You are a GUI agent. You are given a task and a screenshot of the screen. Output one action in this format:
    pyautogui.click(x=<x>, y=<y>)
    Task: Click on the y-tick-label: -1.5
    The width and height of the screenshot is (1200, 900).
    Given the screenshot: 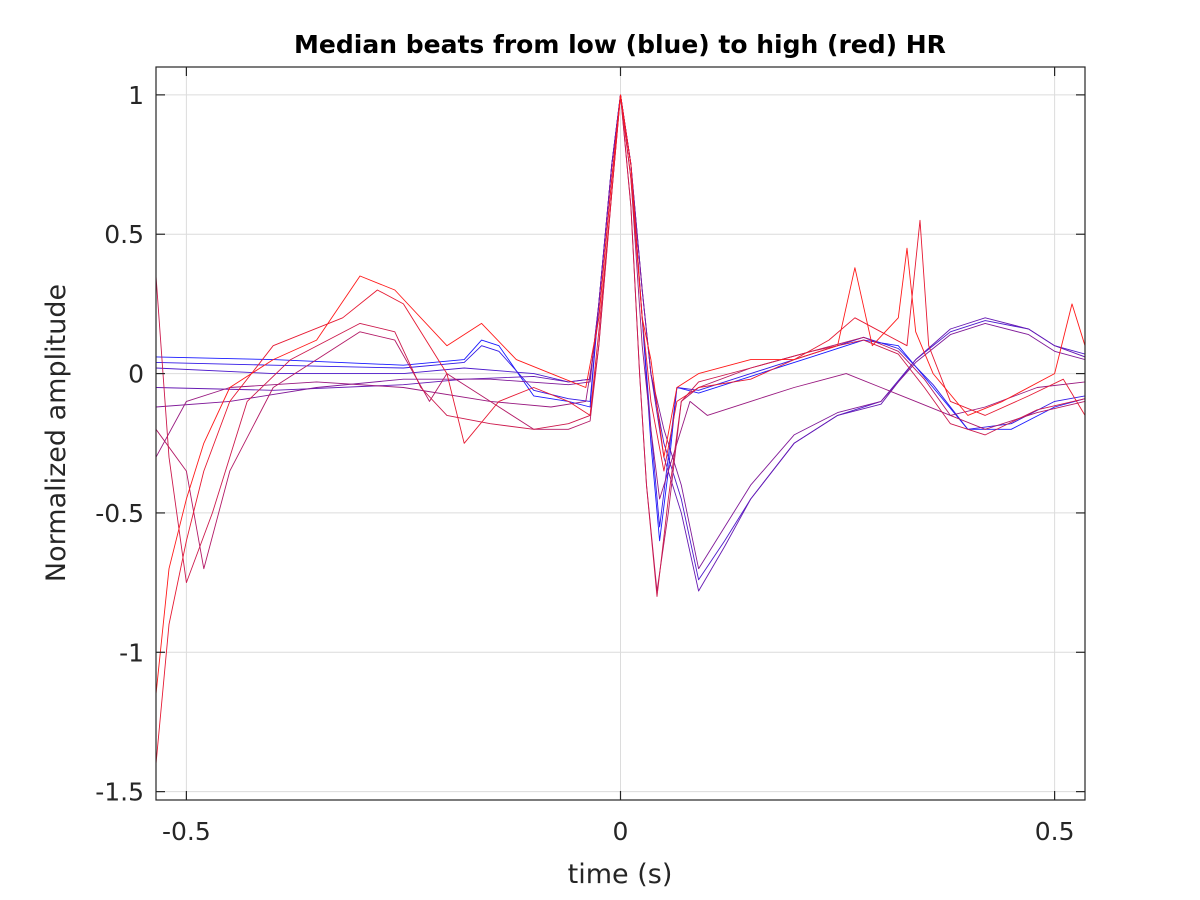 What is the action you would take?
    pyautogui.click(x=119, y=792)
    